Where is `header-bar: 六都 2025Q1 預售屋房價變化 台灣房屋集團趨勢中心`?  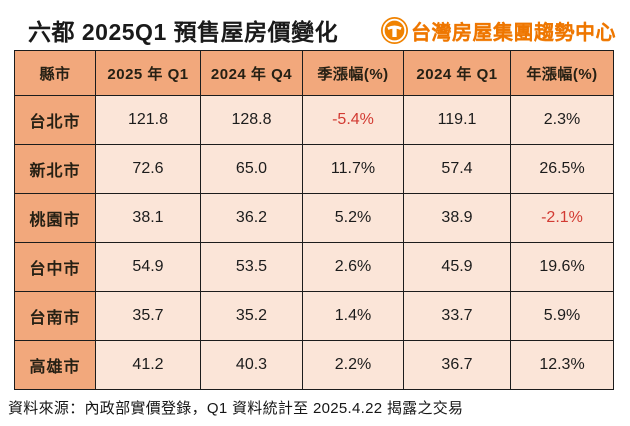
header-bar: 六都 2025Q1 預售屋房價變化 台灣房屋集團趨勢中心 is located at coordinates (315, 25).